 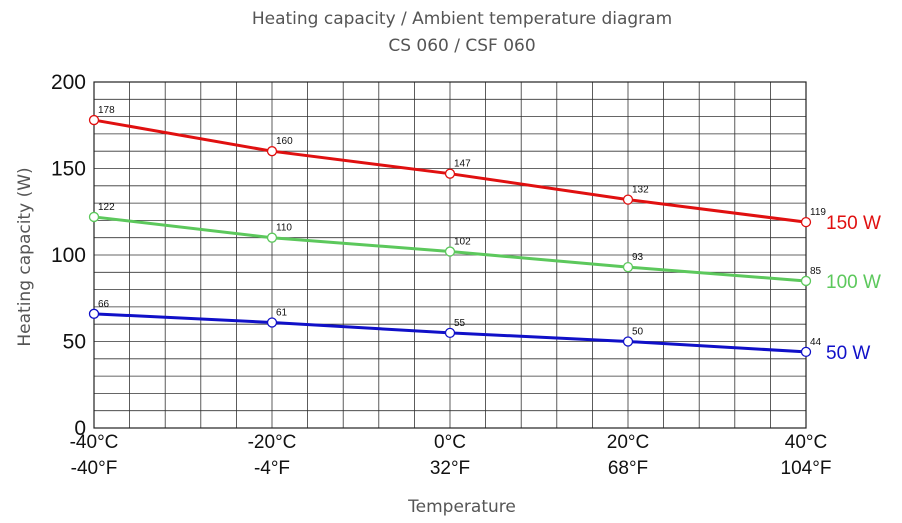 I want to click on y-axis-ticks: 0 50 100 150 200, so click(x=68, y=255).